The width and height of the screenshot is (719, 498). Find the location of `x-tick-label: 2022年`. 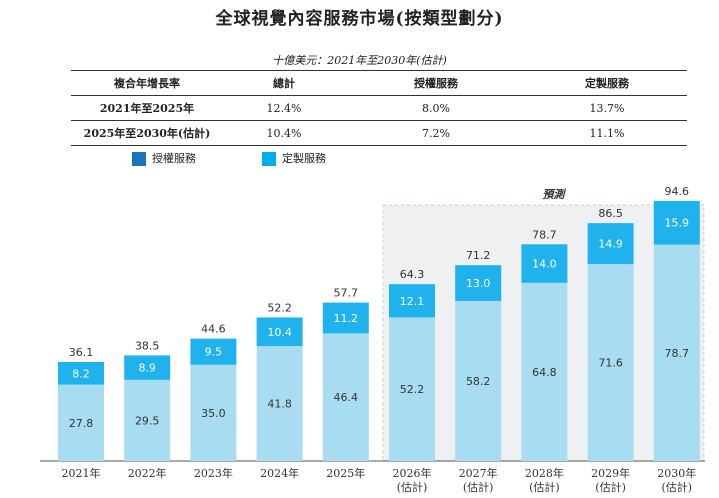

x-tick-label: 2022年 is located at coordinates (147, 473).